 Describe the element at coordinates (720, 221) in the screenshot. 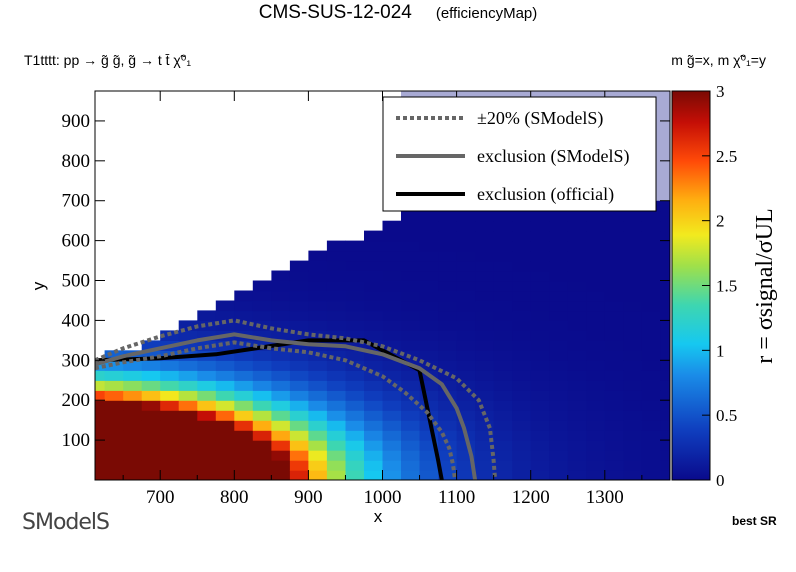

I see `colorbar-tick-label: 2` at that location.